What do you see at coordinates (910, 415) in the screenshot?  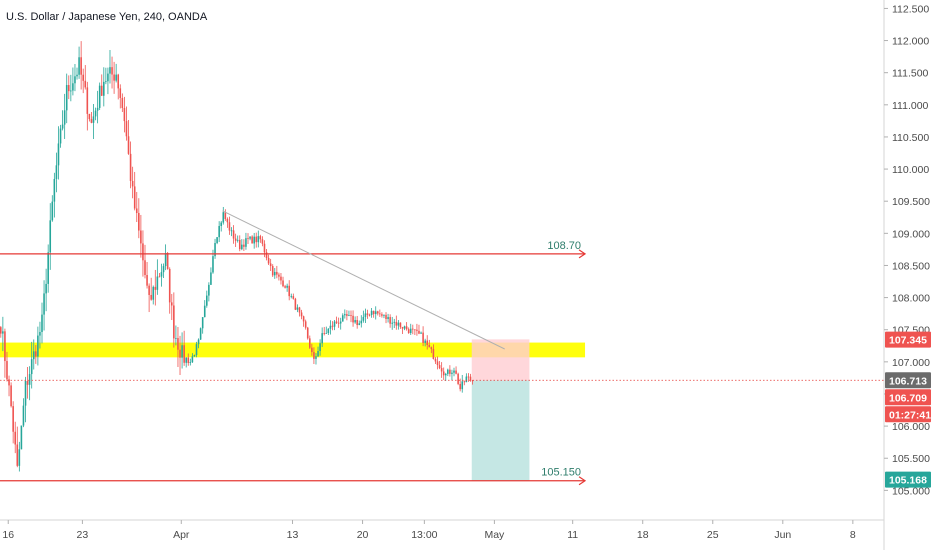 I see `price-tag-label: 01:27:41` at bounding box center [910, 415].